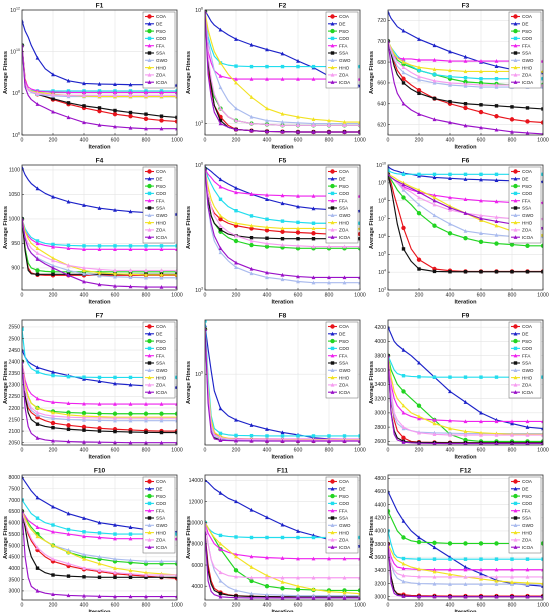 This screenshot has width=550, height=612. What do you see at coordinates (381, 125) in the screenshot?
I see `y-tick-label: 620` at bounding box center [381, 125].